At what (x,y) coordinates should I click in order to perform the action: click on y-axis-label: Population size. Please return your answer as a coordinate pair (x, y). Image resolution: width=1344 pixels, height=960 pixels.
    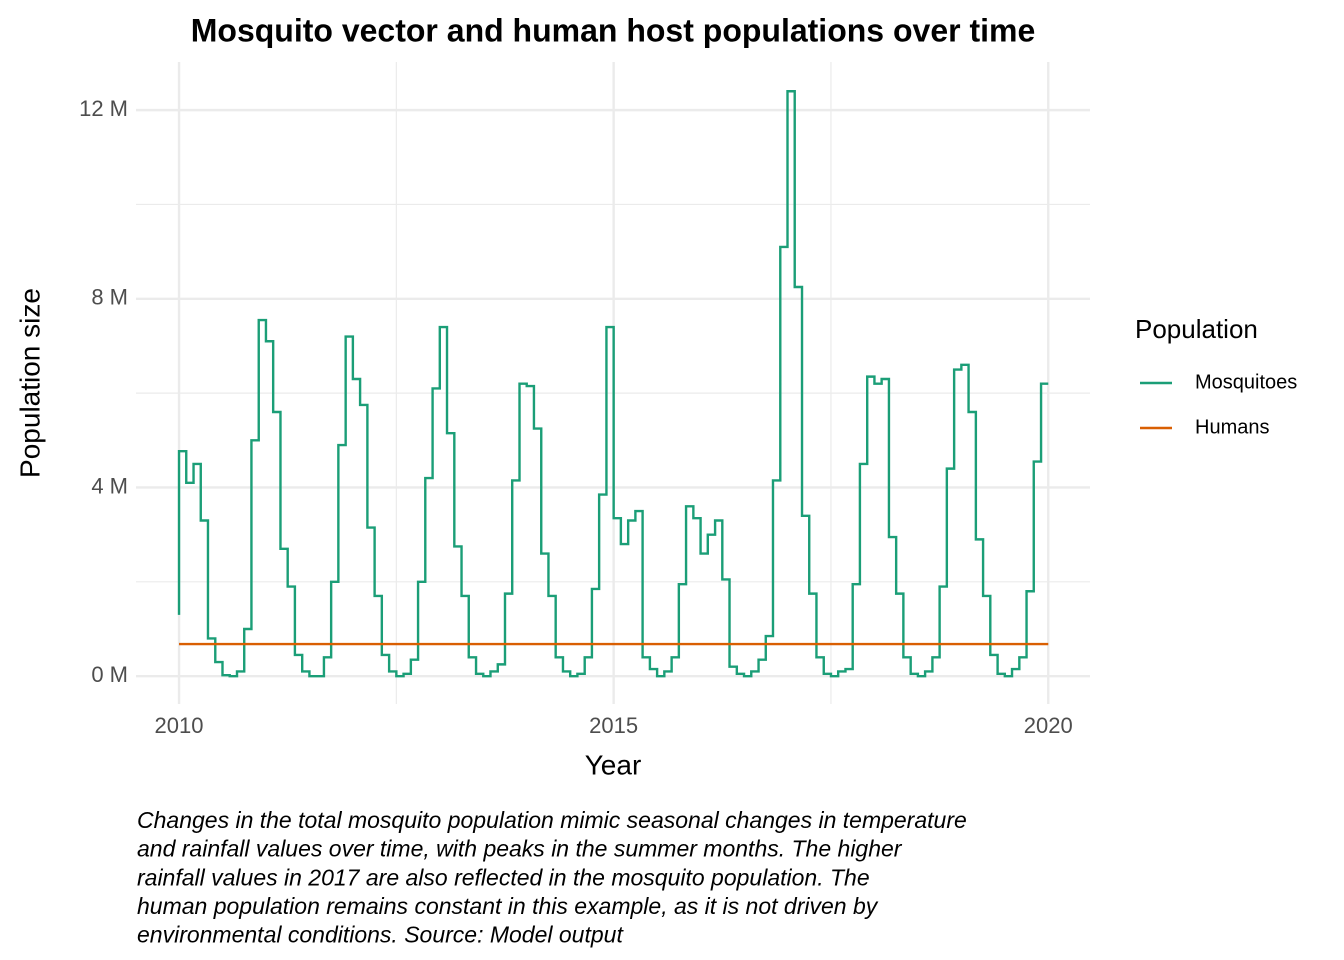
    Looking at the image, I should click on (29, 383).